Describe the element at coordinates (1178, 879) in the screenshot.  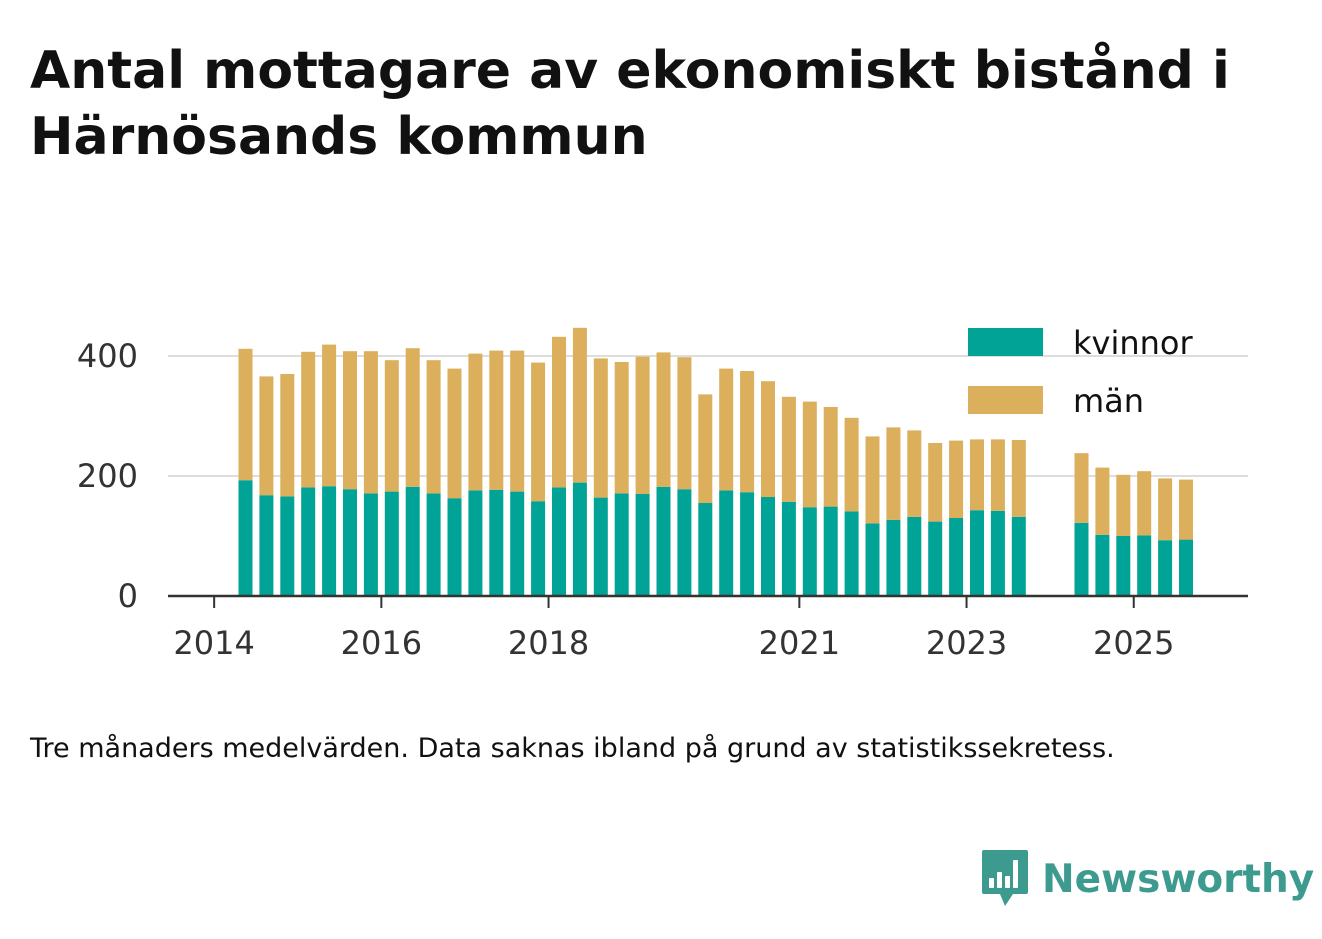
I see `brand-name: Newsworthy` at that location.